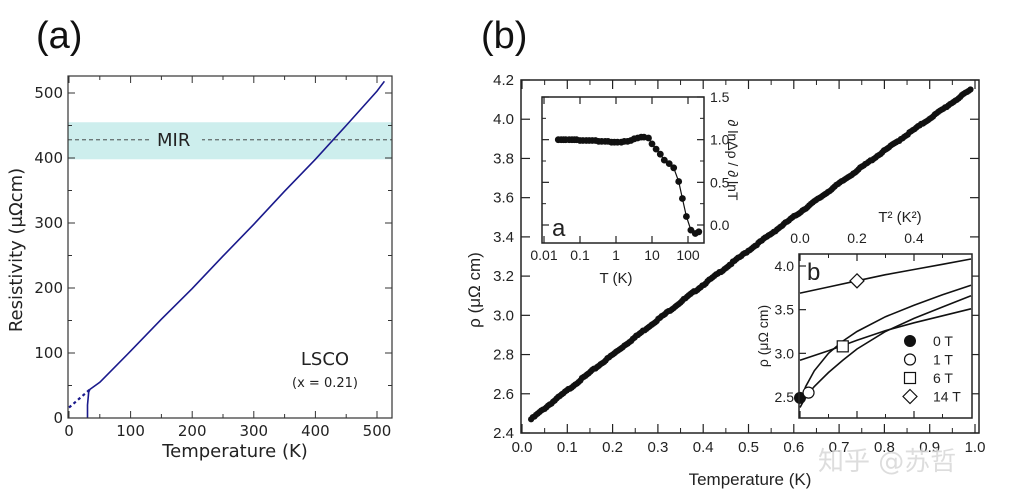  Describe the element at coordinates (657, 447) in the screenshot. I see `x-tick-label: 0.3` at that location.